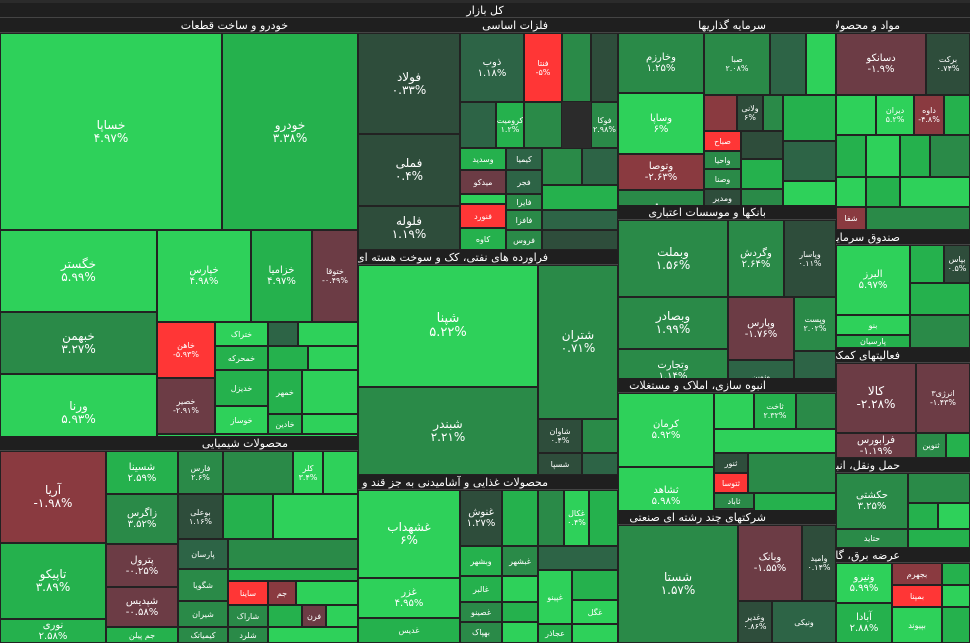 The height and width of the screenshot is (643, 970). I want to click on sector-header: محصولات غذایی و آشامیدنی به جز قند و شکر, so click(488, 482).